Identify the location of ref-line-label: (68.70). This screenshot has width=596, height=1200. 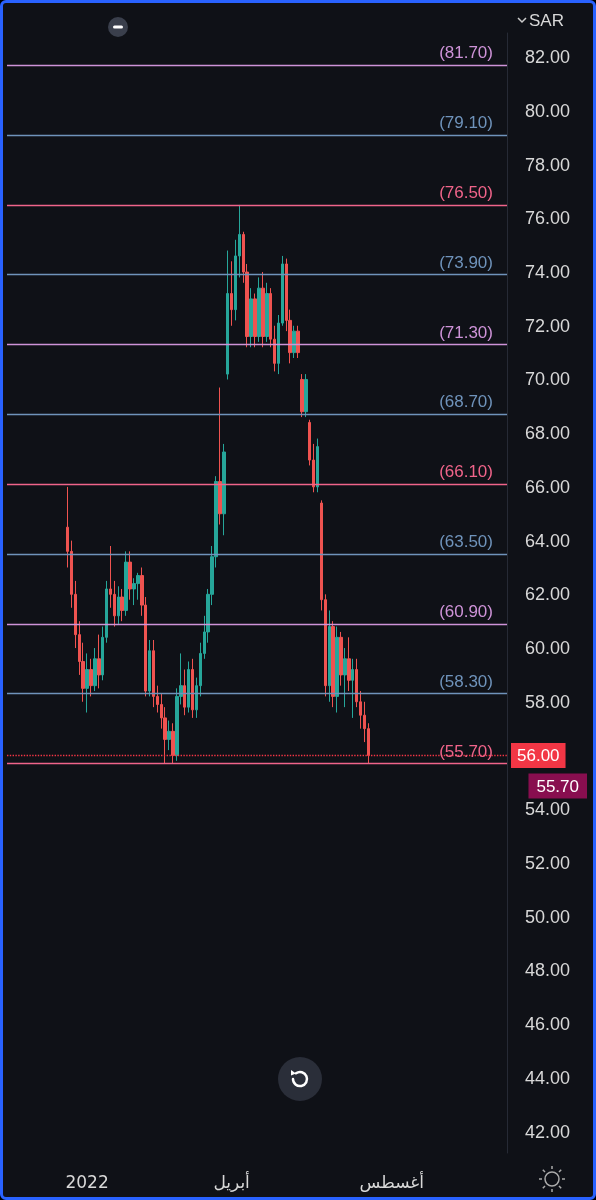
(466, 402).